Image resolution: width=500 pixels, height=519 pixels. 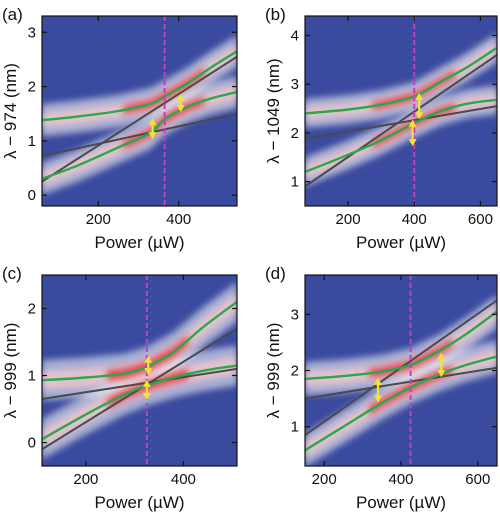 I want to click on panel-label: (d), so click(x=275, y=273).